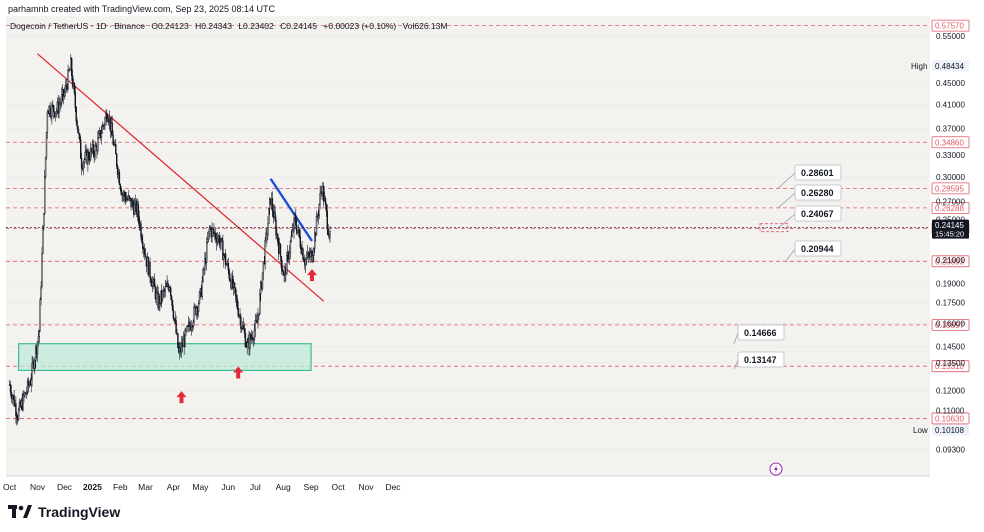  What do you see at coordinates (425, 26) in the screenshot?
I see `legend-volume: Vol626.13M` at bounding box center [425, 26].